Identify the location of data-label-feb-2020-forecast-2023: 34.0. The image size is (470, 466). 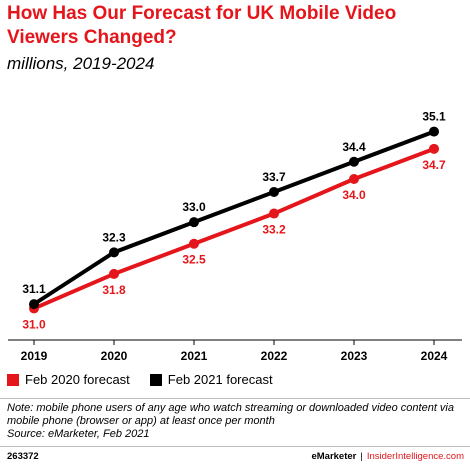
(354, 195).